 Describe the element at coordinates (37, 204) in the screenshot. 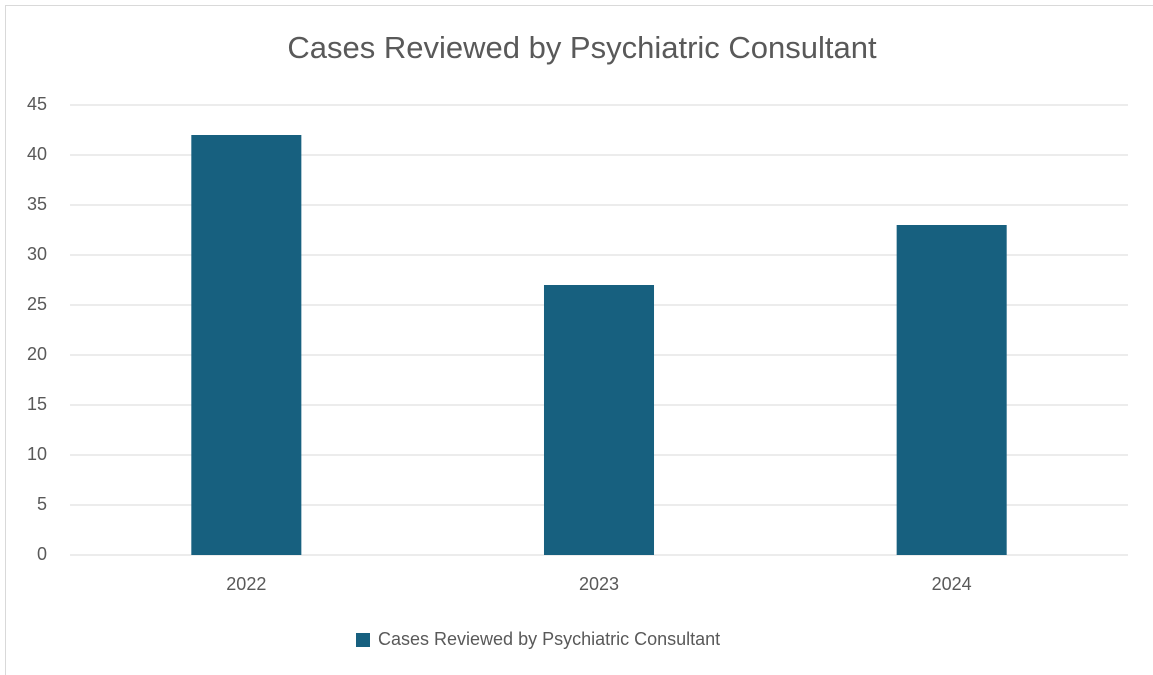

I see `y-tick-label: 35` at that location.